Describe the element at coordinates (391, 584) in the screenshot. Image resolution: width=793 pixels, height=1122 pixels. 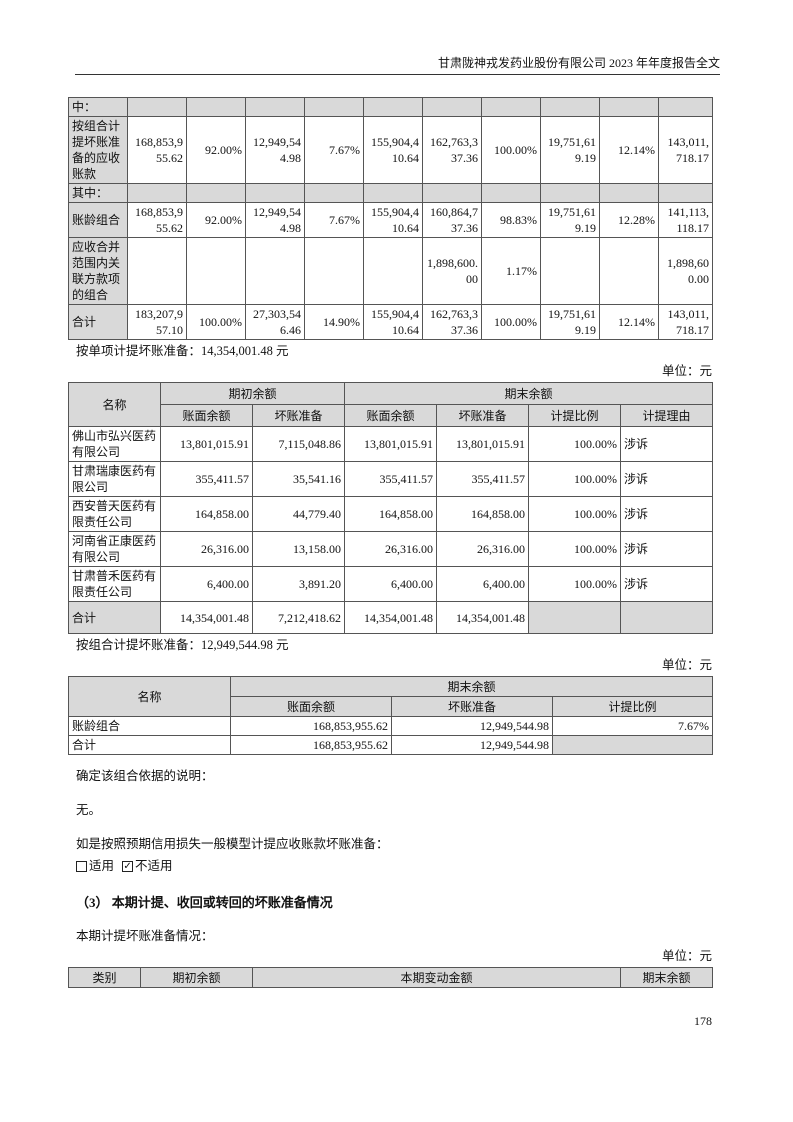
I see `table-cell: 6,400.00` at that location.